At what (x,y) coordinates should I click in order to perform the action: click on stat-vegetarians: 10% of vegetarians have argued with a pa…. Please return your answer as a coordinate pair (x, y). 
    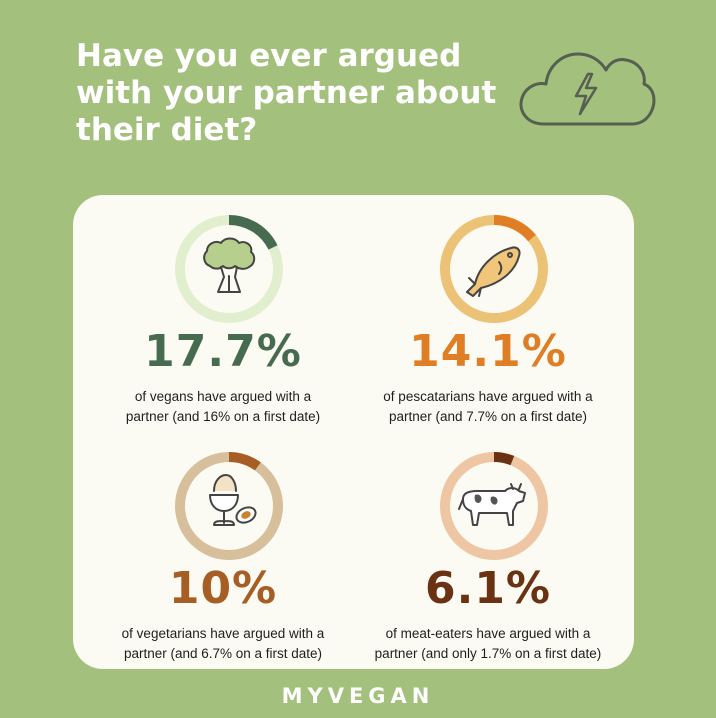
    Looking at the image, I should click on (223, 550).